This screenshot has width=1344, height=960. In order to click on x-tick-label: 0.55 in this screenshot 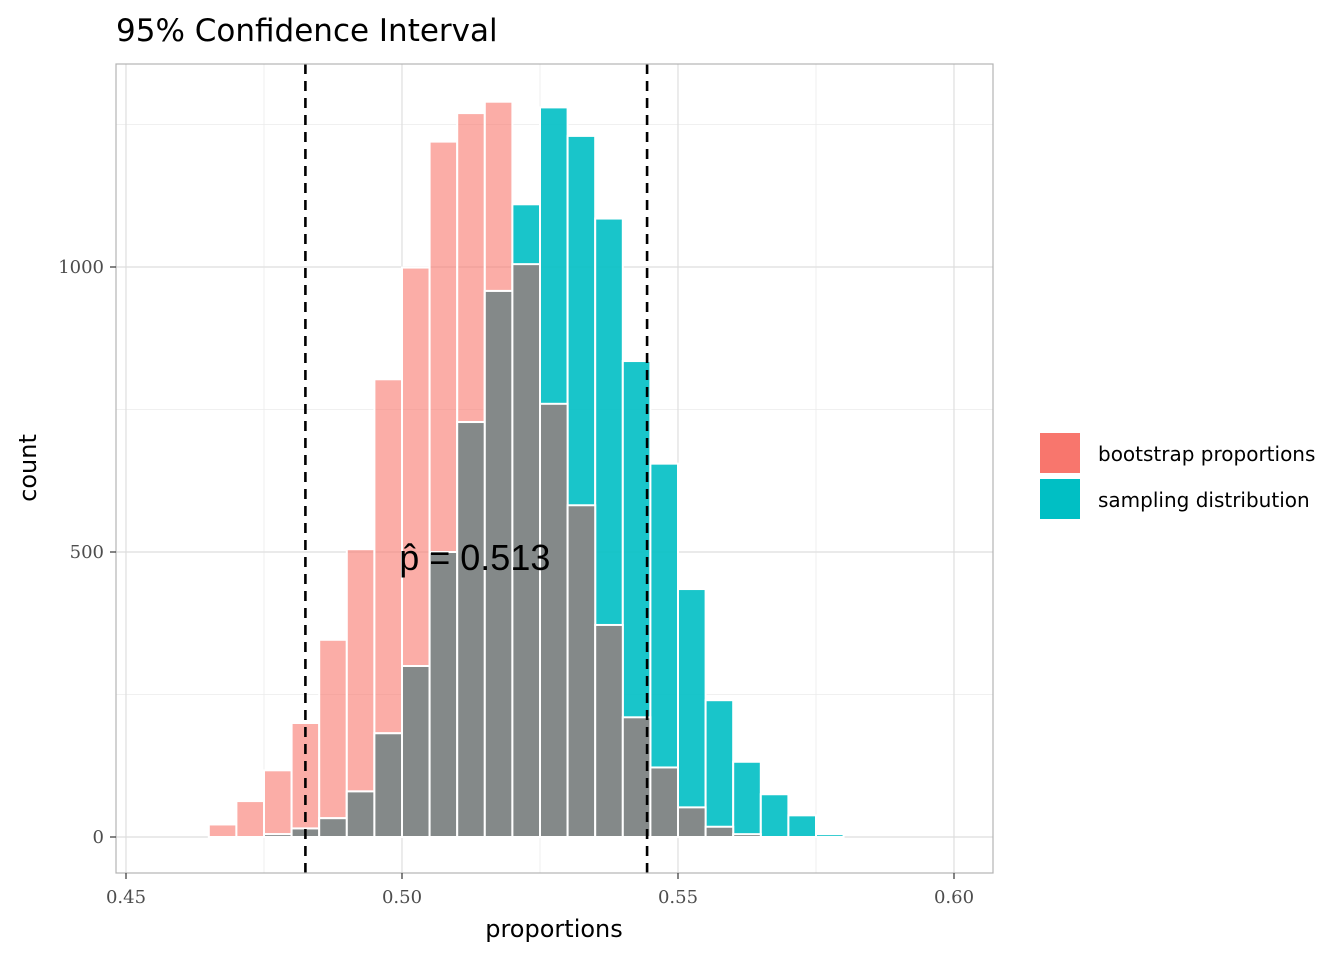, I will do `click(678, 897)`.